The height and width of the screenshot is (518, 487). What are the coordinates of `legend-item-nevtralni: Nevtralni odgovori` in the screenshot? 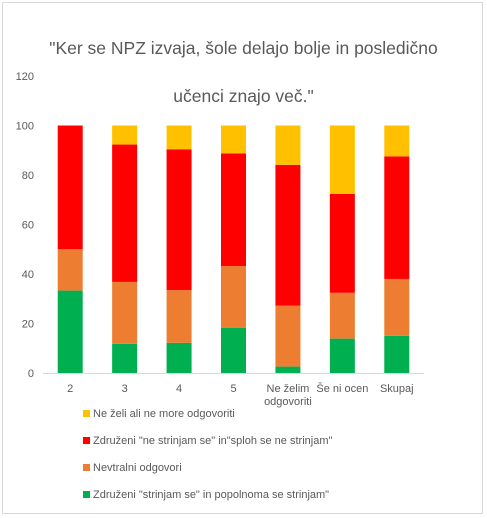 It's located at (273, 468).